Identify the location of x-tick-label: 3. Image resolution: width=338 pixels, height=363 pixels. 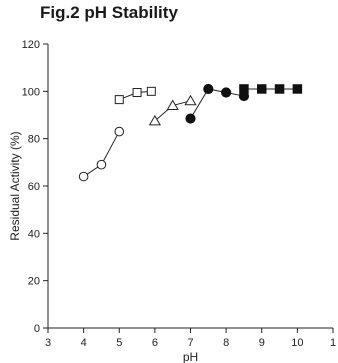
(48, 343).